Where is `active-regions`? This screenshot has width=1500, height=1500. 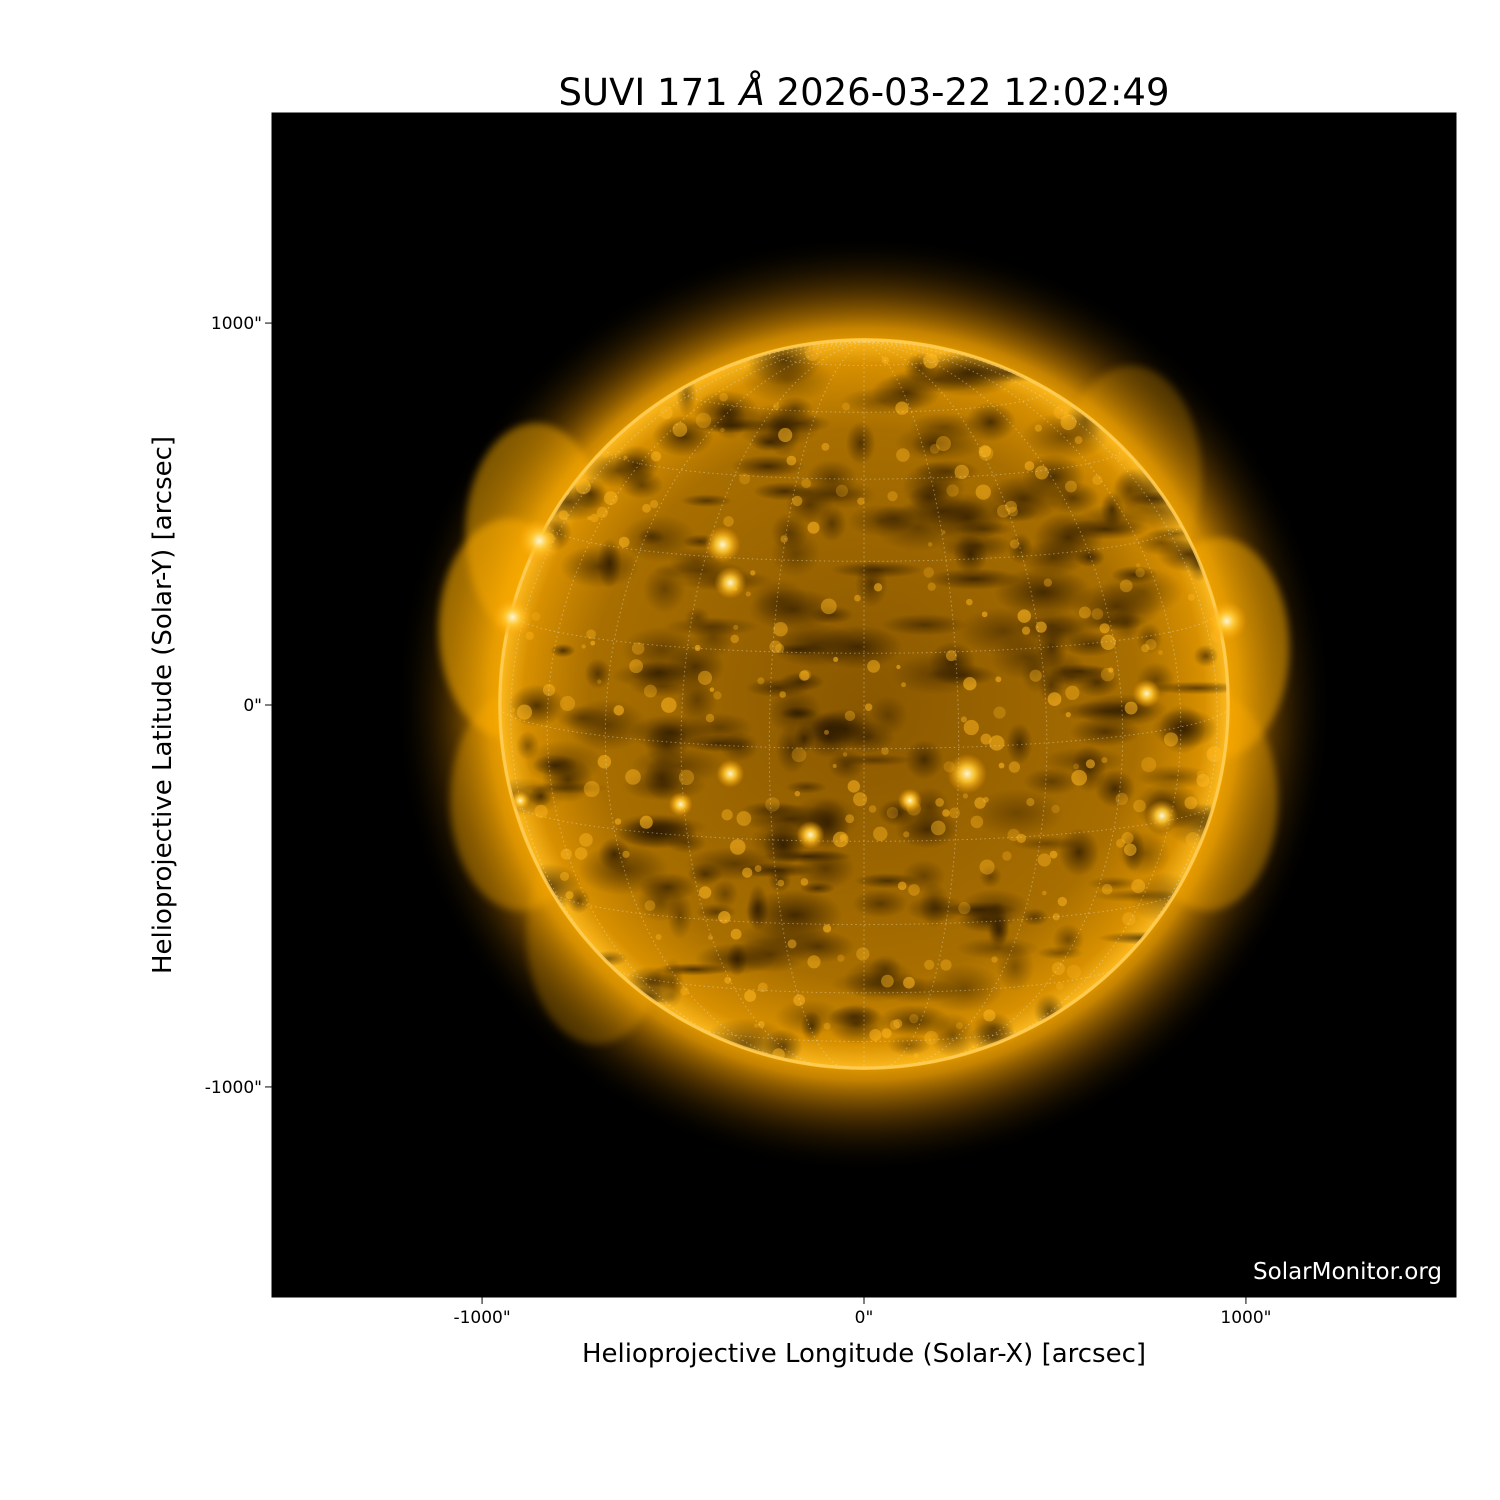
active-regions is located at coordinates (869, 683).